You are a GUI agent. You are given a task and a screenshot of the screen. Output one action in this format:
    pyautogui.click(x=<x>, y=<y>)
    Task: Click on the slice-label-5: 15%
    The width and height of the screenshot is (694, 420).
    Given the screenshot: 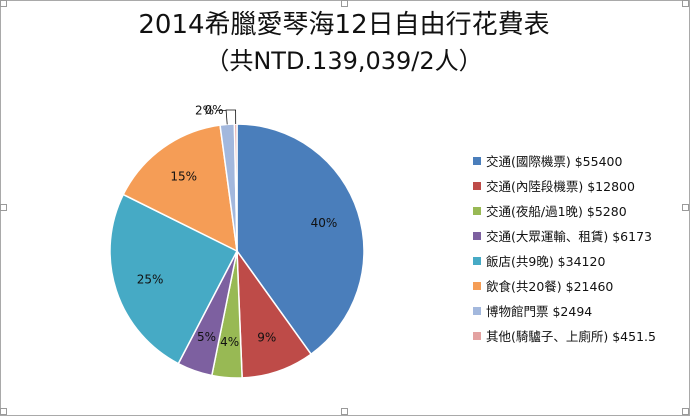 What is the action you would take?
    pyautogui.click(x=183, y=177)
    